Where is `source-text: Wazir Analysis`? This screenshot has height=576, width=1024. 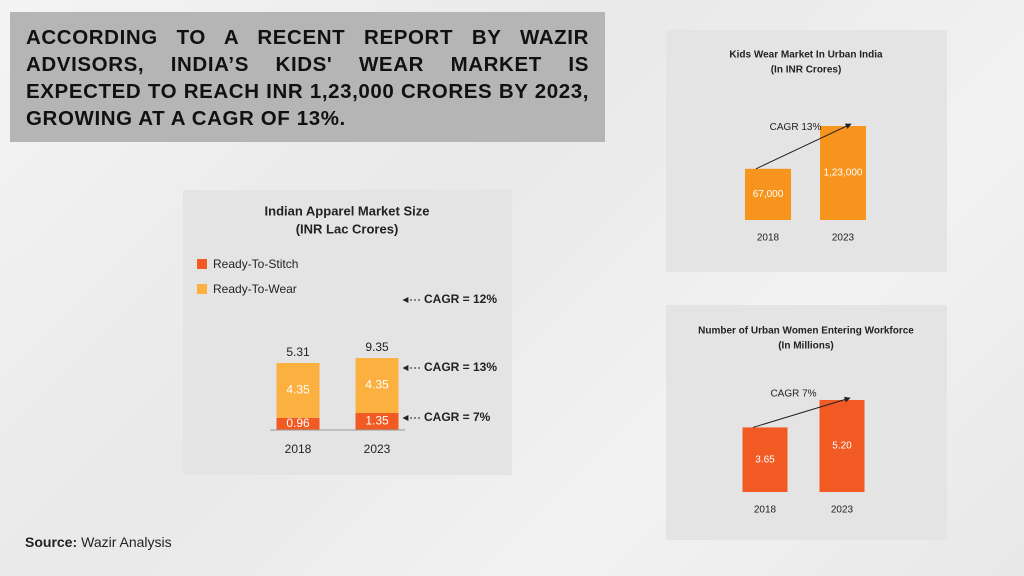
source-text: Wazir Analysis is located at coordinates (126, 542).